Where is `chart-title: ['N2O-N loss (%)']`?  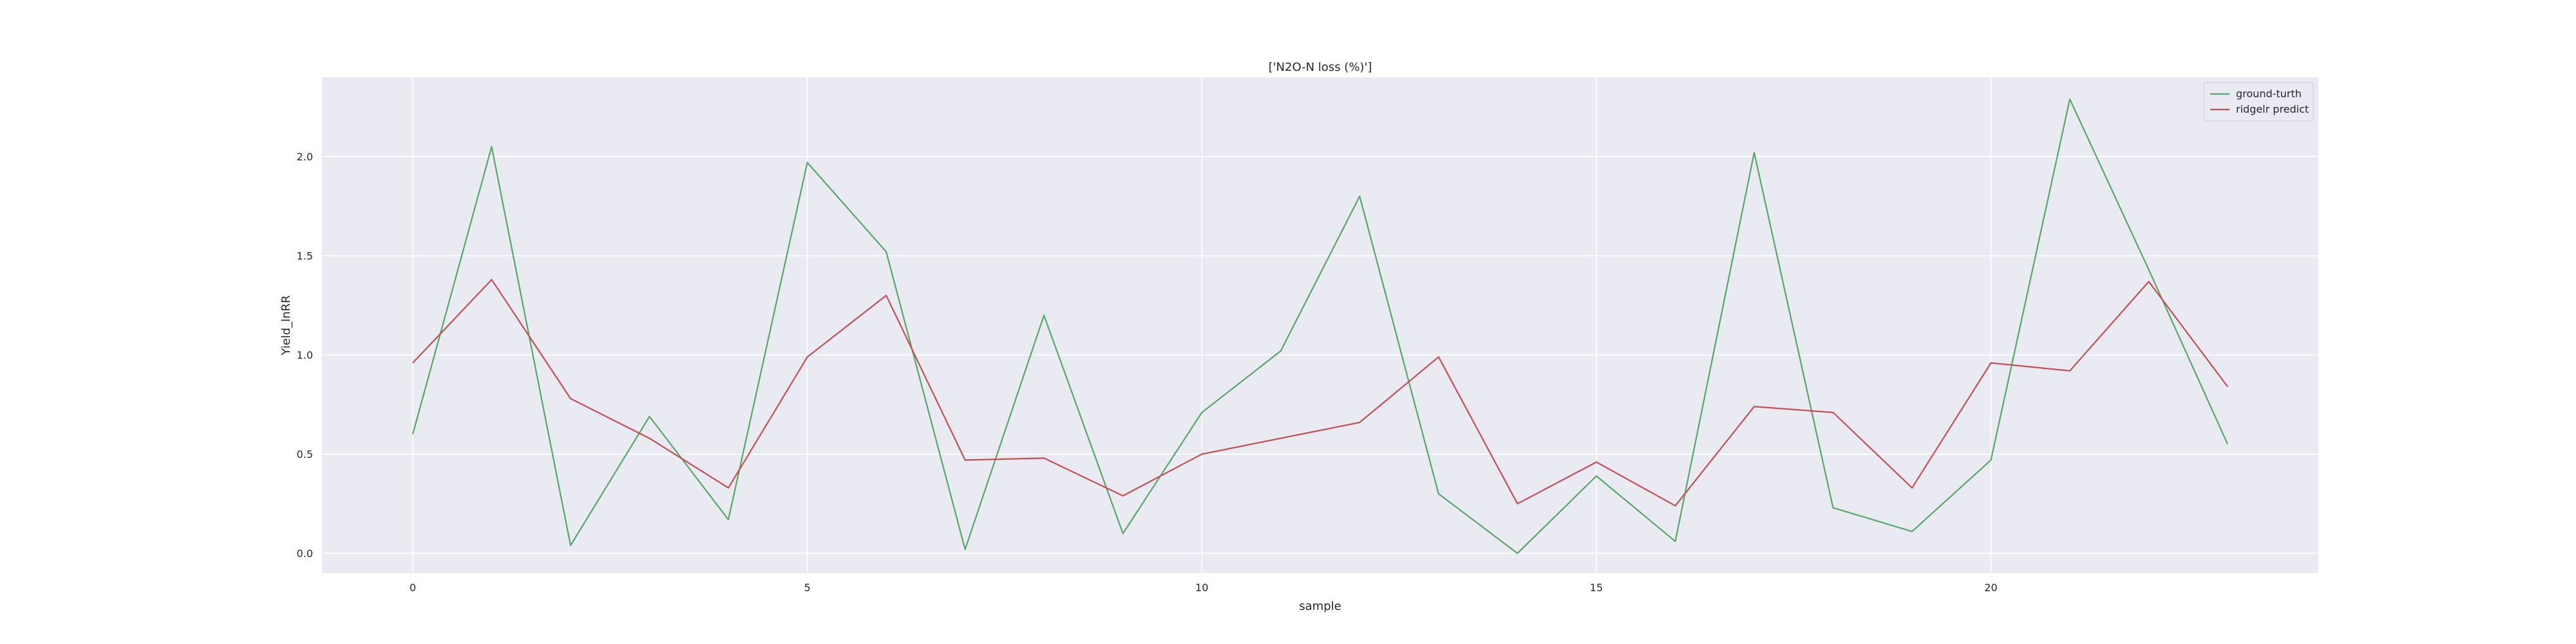
chart-title: ['N2O-N loss (%)'] is located at coordinates (1320, 67).